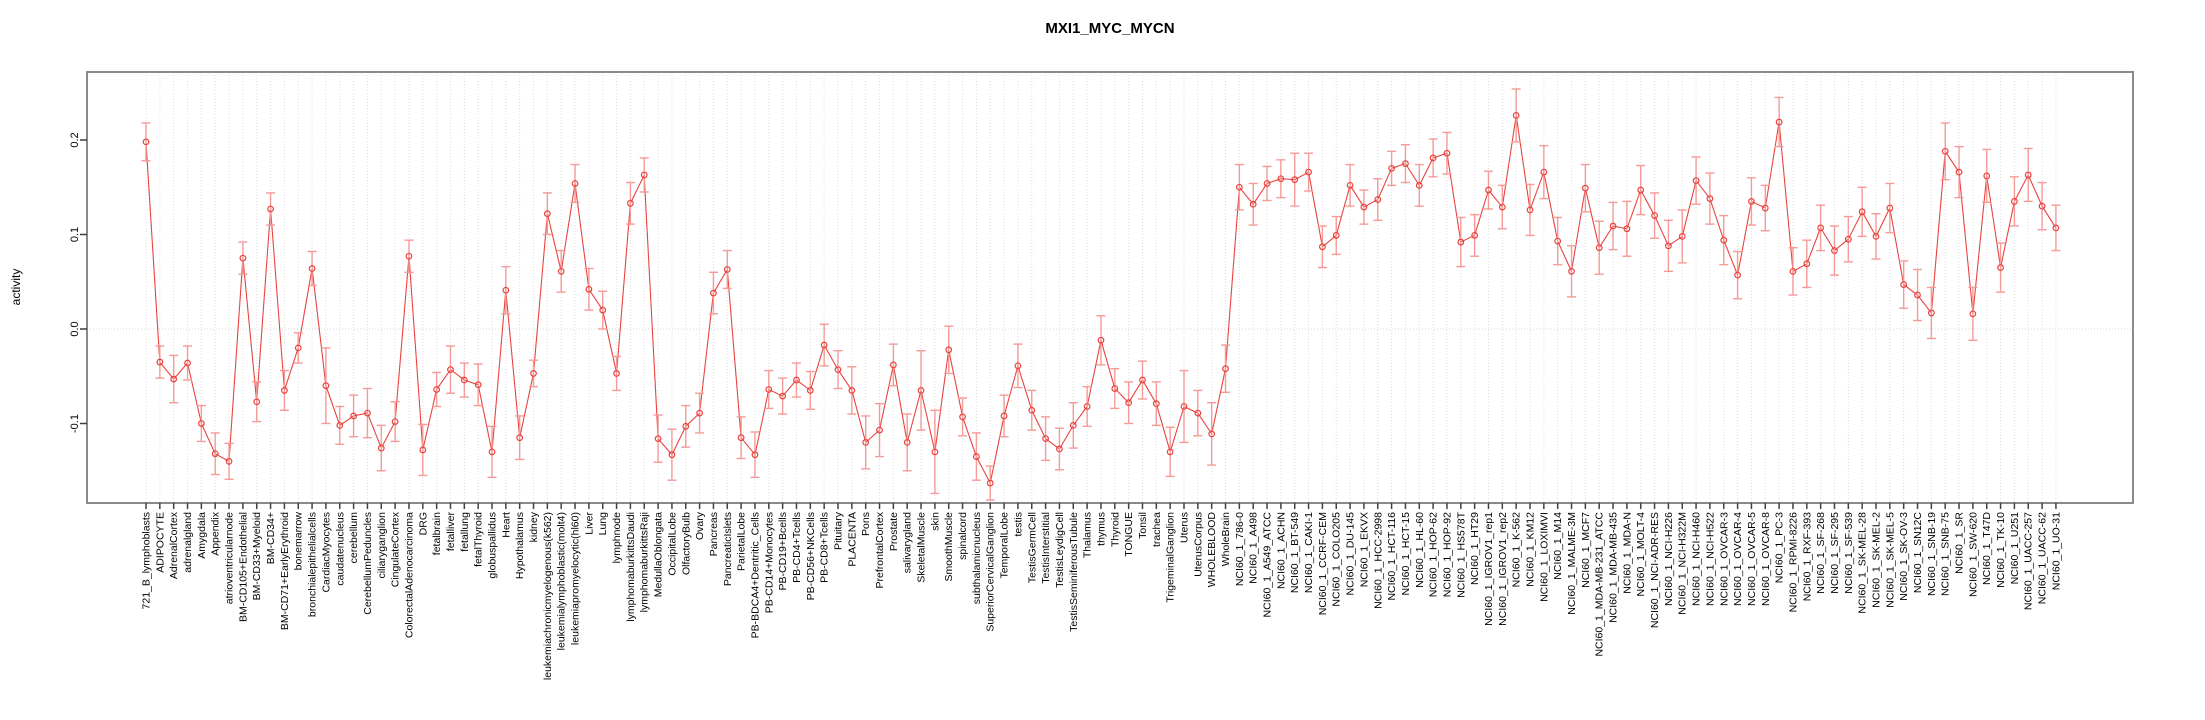  I want to click on category-label: NCI60_1_SK-MEL-5, so click(1890, 560).